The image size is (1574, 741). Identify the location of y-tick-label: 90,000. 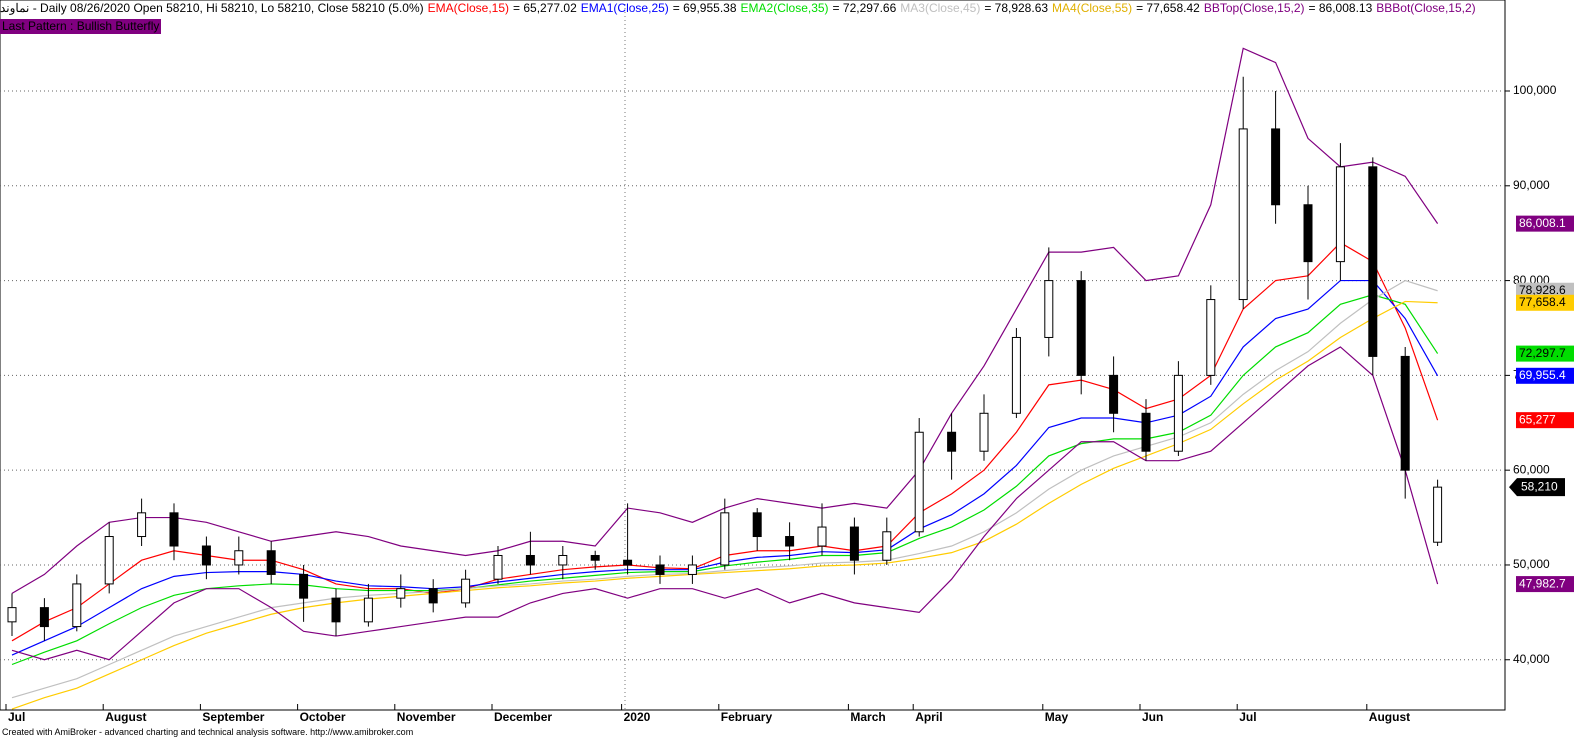
(1531, 185).